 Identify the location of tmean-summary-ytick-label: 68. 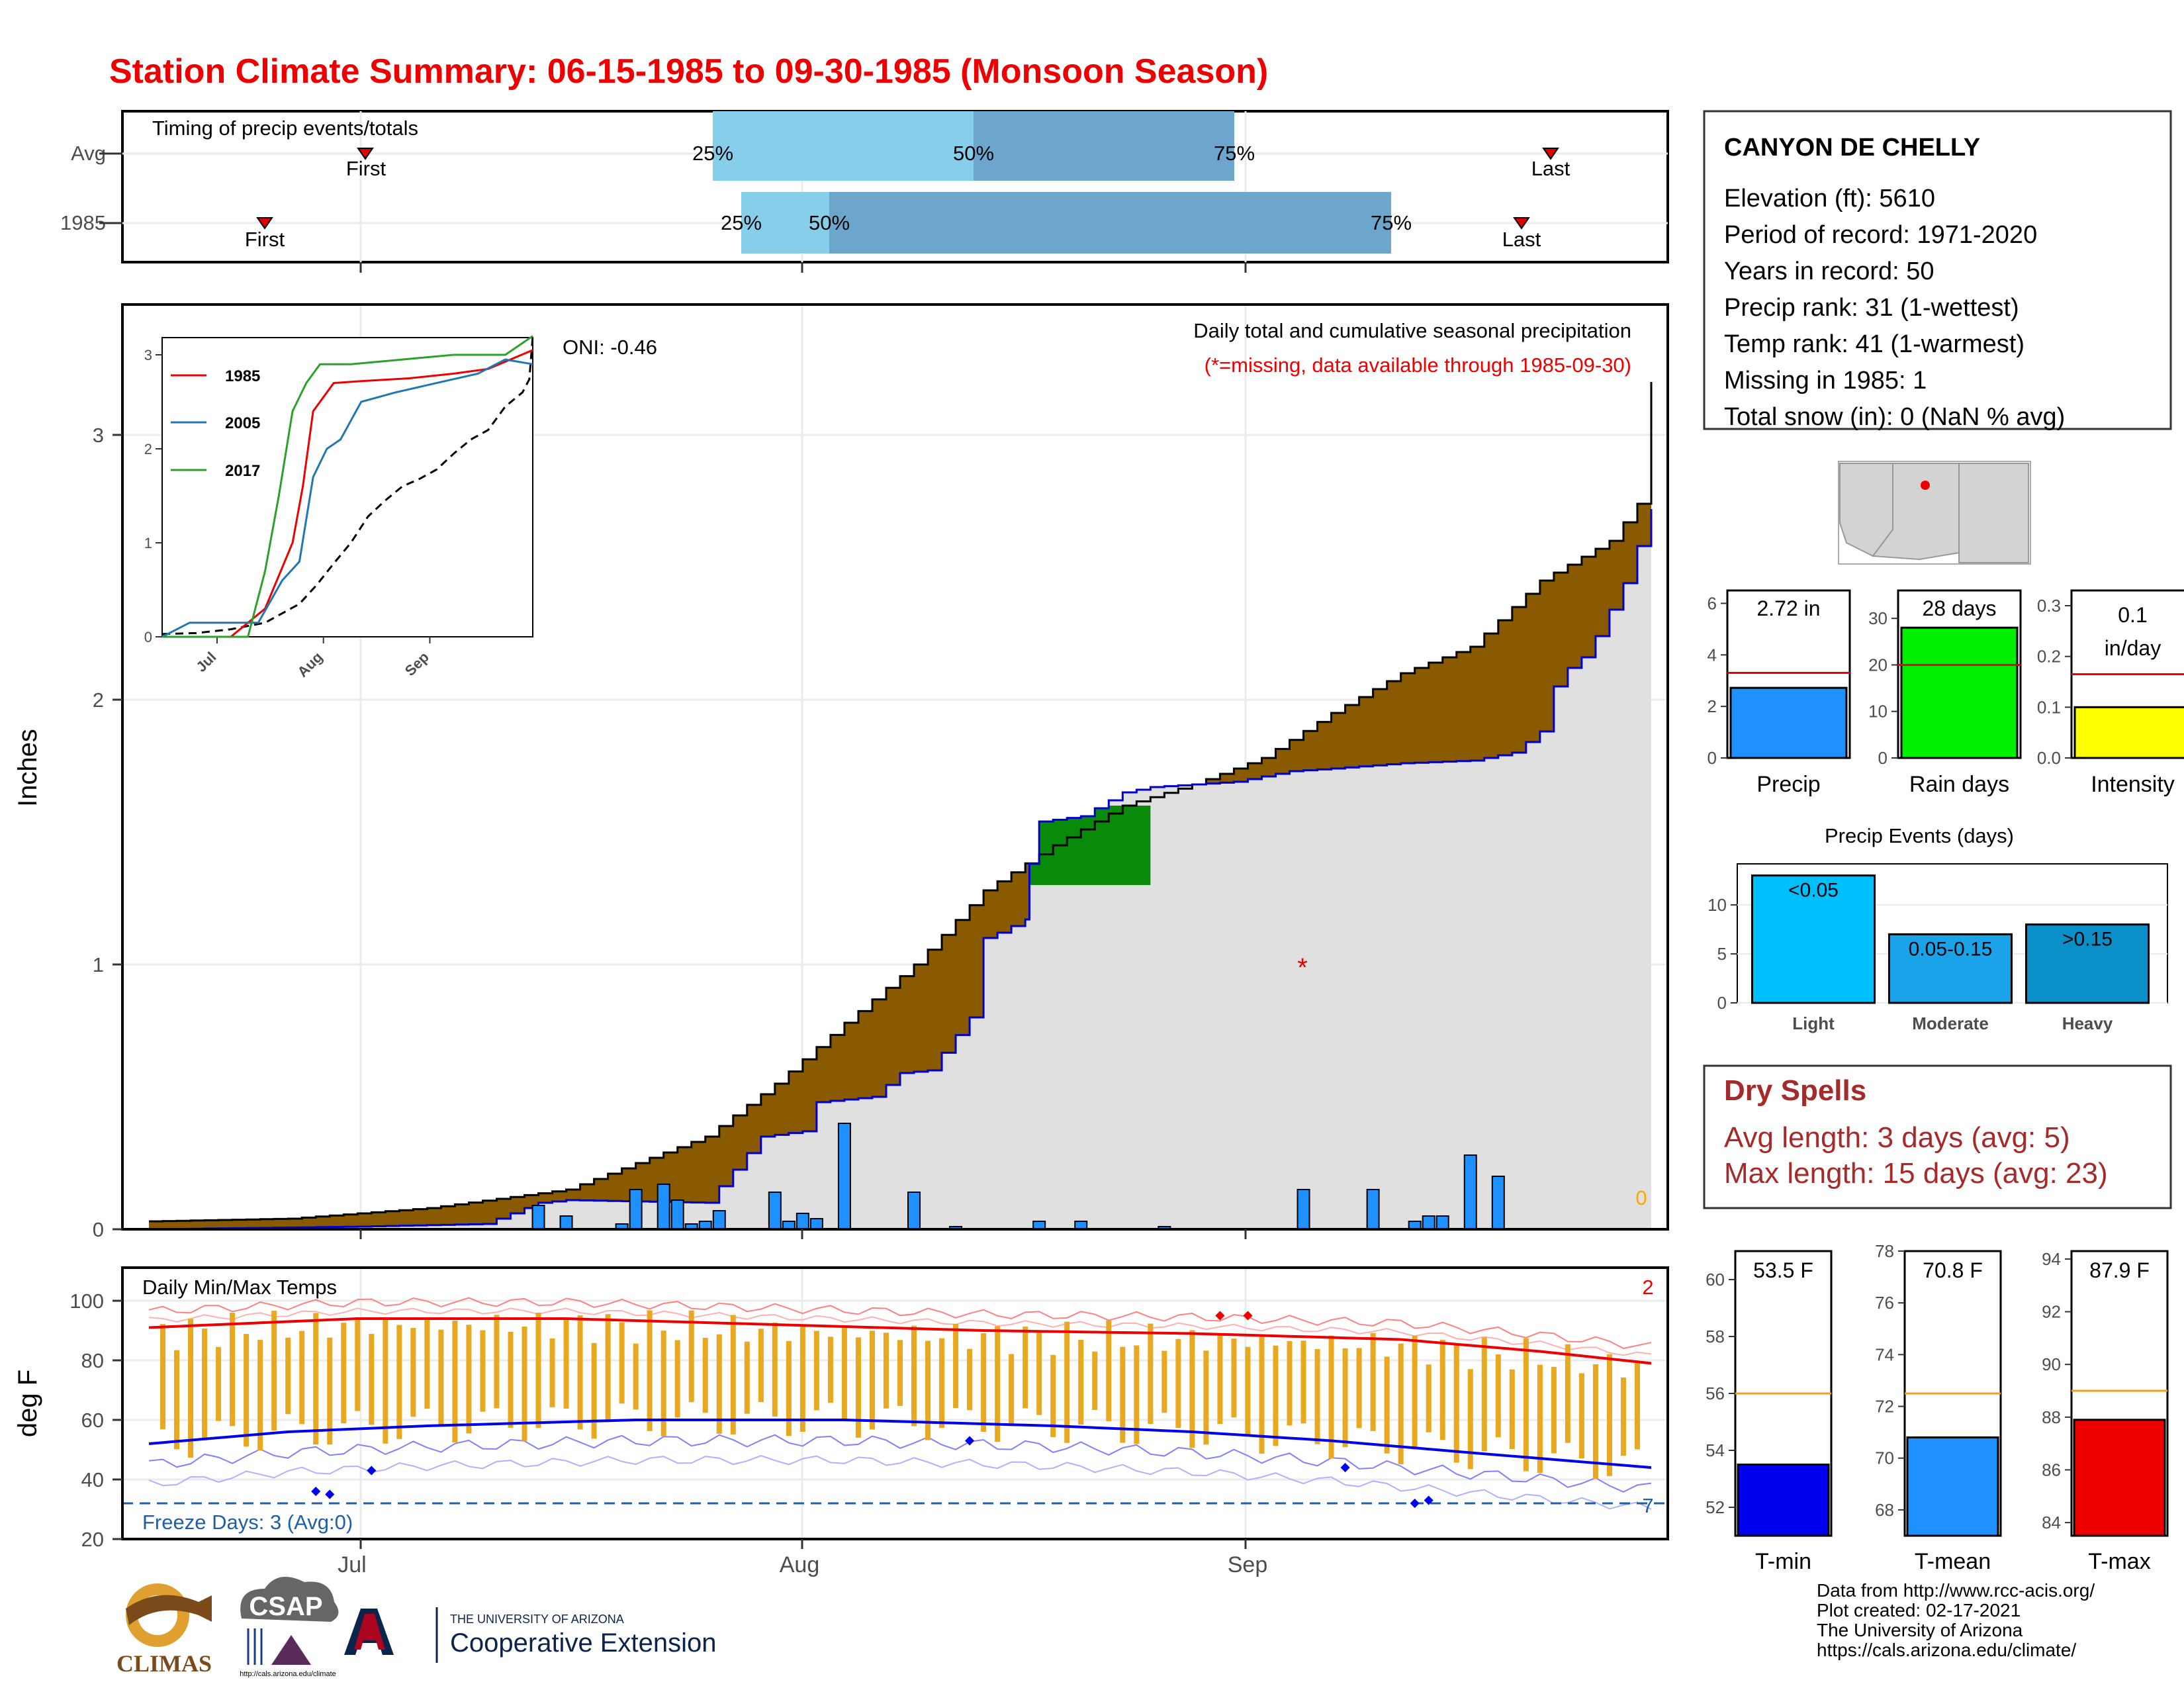
(1885, 1510).